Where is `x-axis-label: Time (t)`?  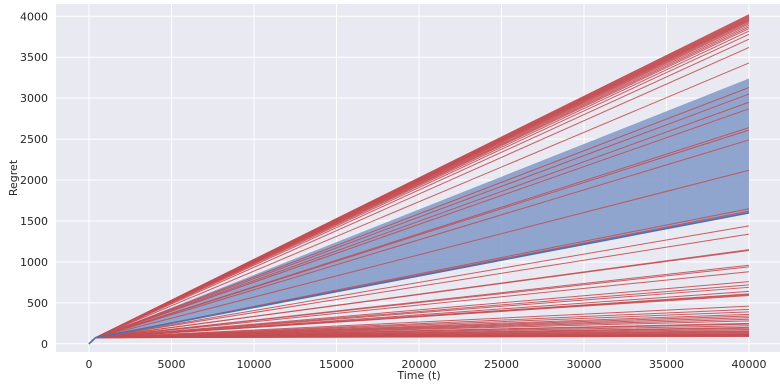 x-axis-label: Time (t) is located at coordinates (418, 375).